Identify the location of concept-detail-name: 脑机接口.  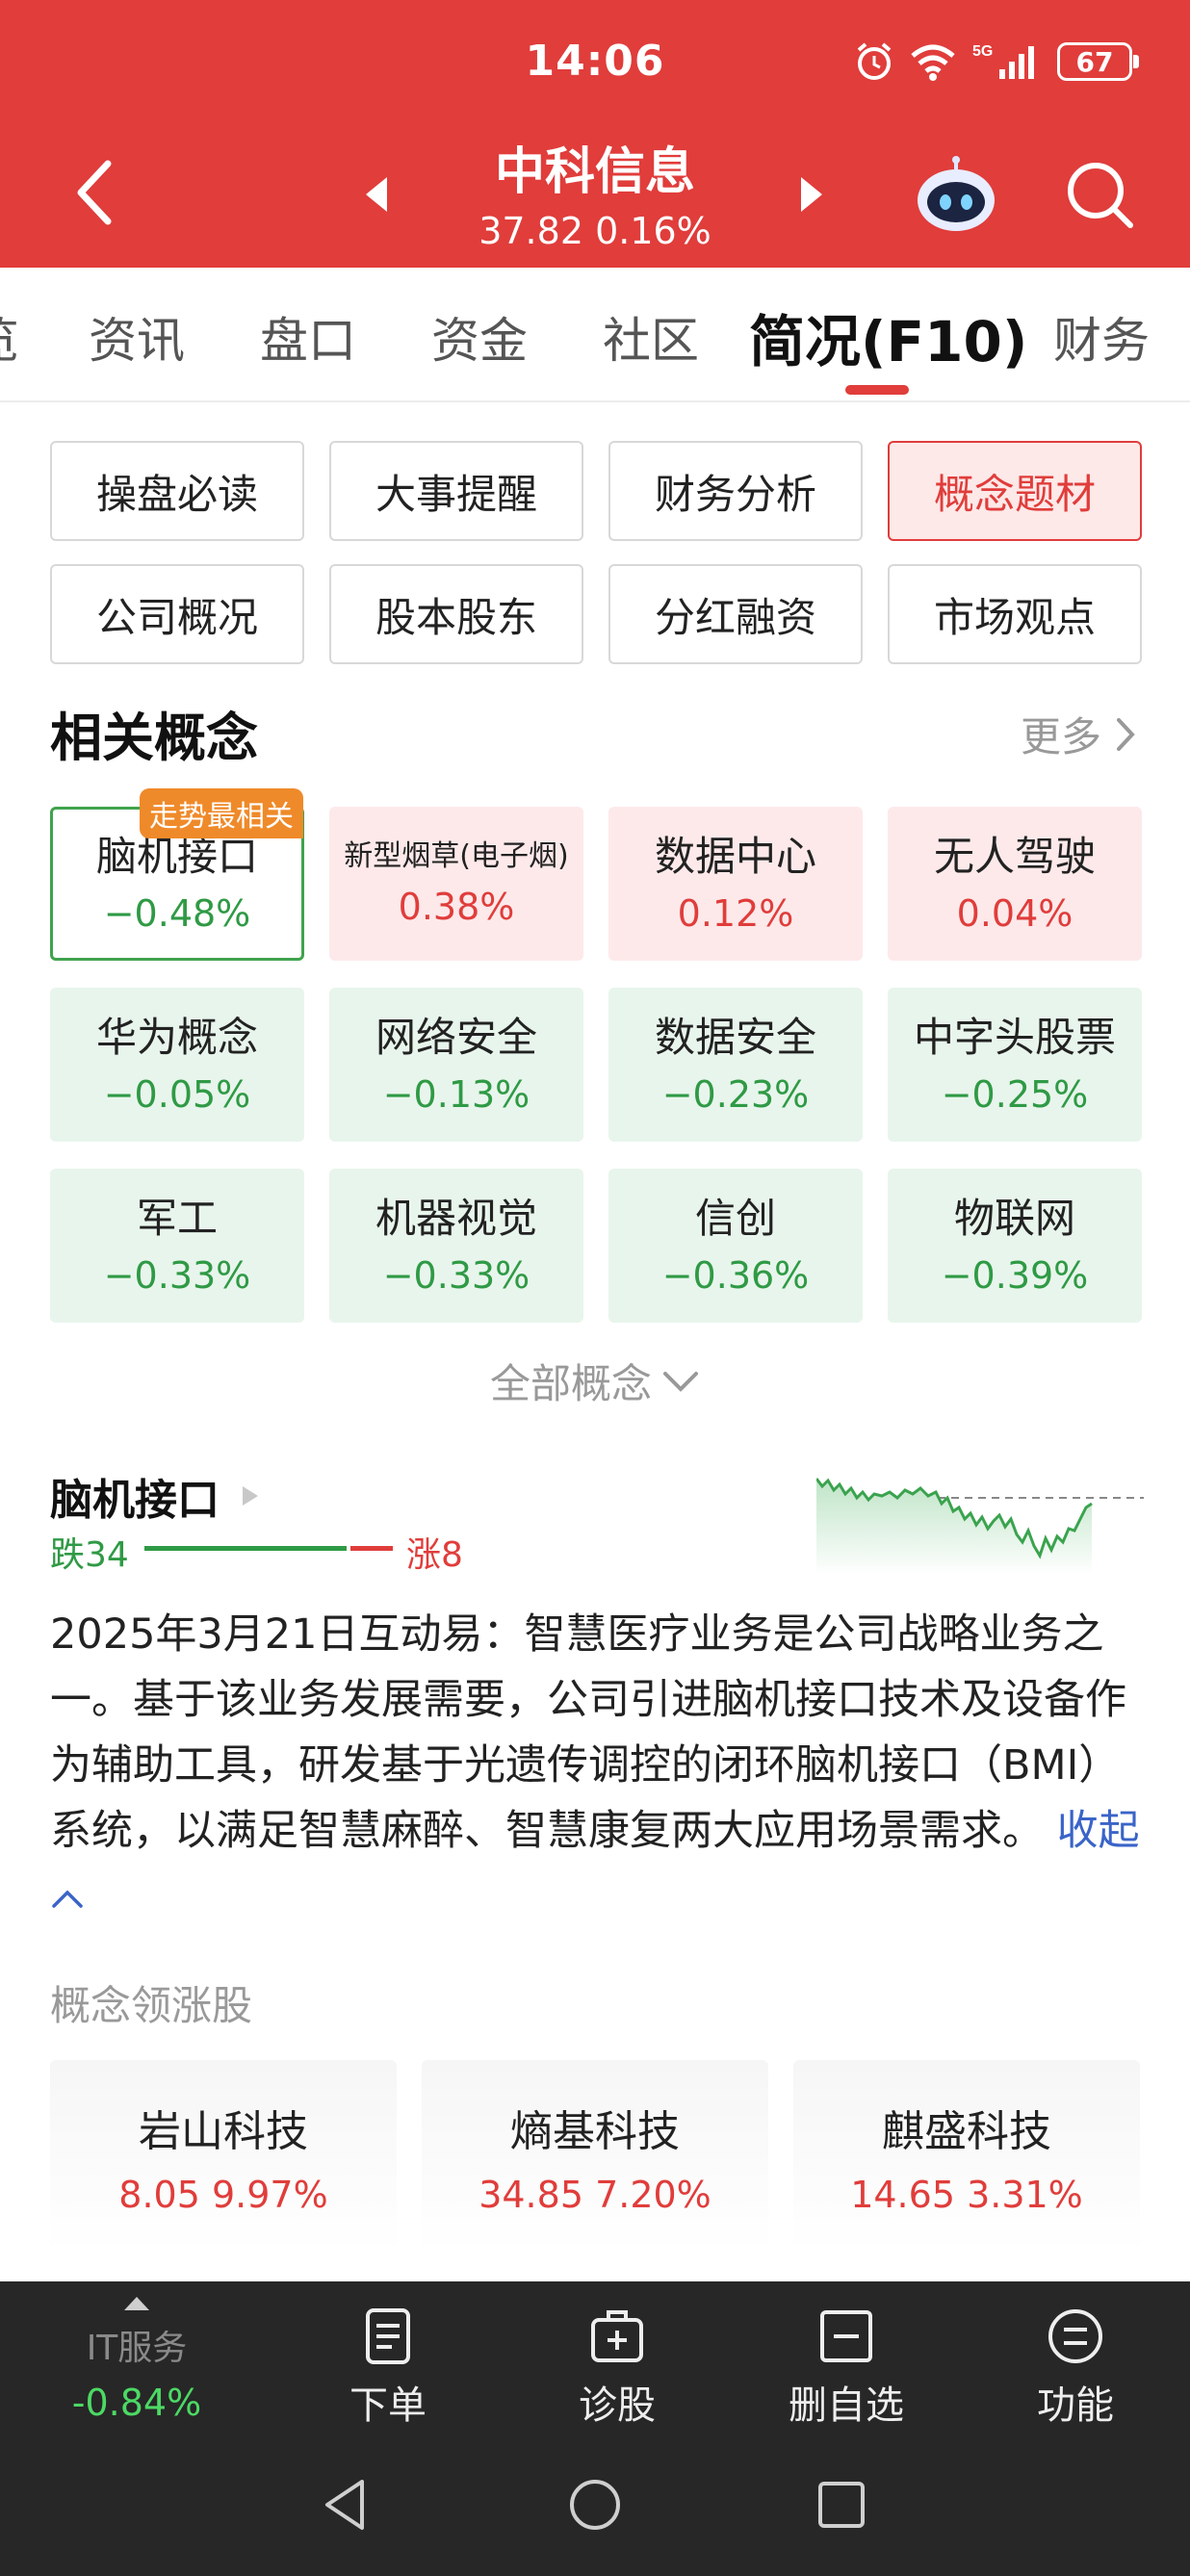
(135, 1501).